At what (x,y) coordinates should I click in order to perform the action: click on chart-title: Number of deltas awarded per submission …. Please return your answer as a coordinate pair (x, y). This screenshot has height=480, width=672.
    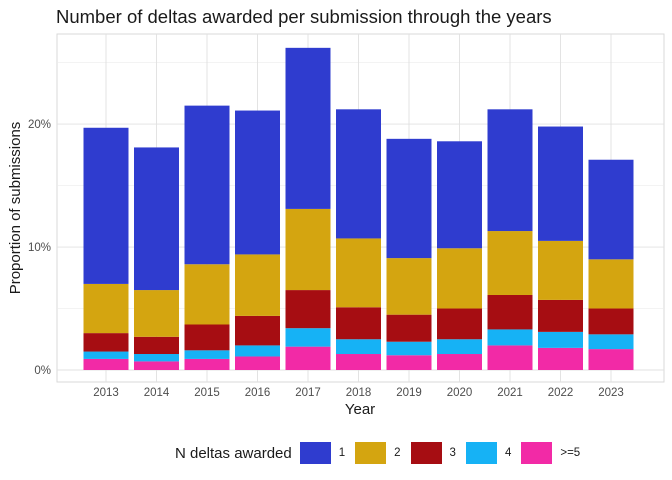
    Looking at the image, I should click on (304, 16).